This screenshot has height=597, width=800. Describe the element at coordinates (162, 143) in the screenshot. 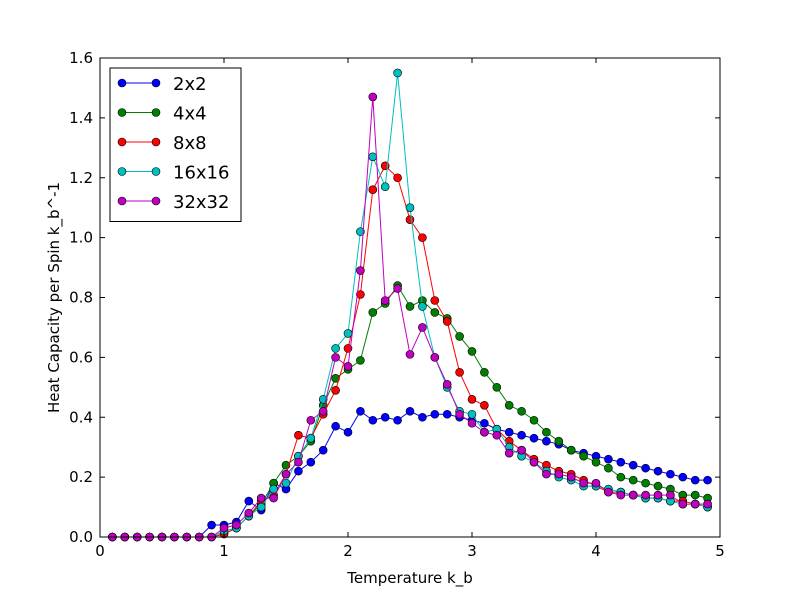

I see `legend-item: 8x8` at that location.